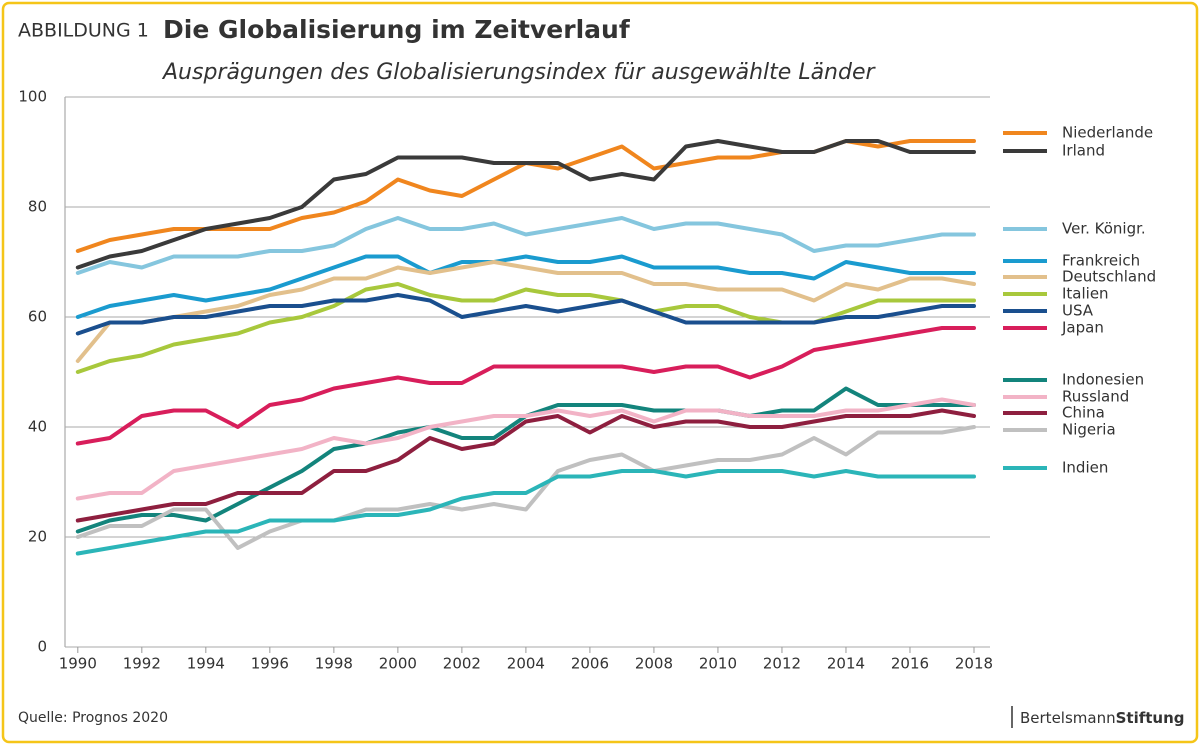 This screenshot has width=1200, height=745. What do you see at coordinates (37, 537) in the screenshot?
I see `y-tick-label: 20` at bounding box center [37, 537].